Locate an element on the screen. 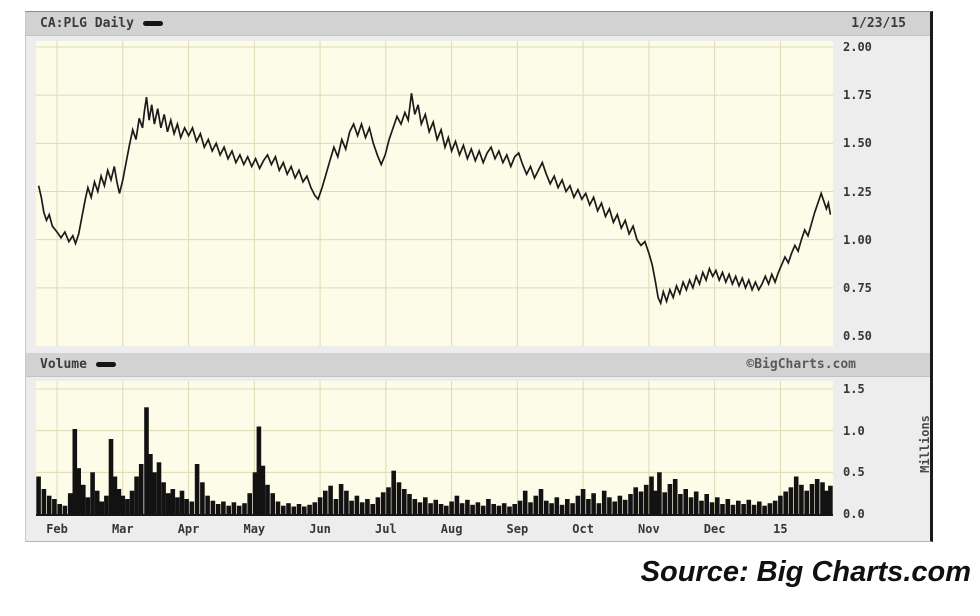 The image size is (980, 616). source-caption: Source: Big Charts.com is located at coordinates (805, 572).